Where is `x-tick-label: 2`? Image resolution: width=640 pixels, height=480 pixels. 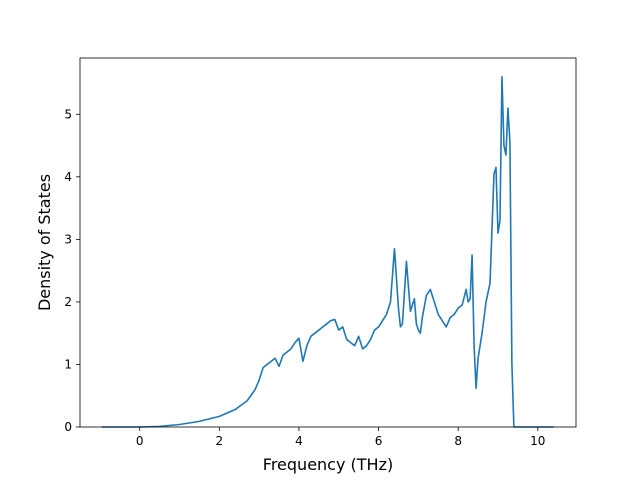 x-tick-label: 2 is located at coordinates (220, 441).